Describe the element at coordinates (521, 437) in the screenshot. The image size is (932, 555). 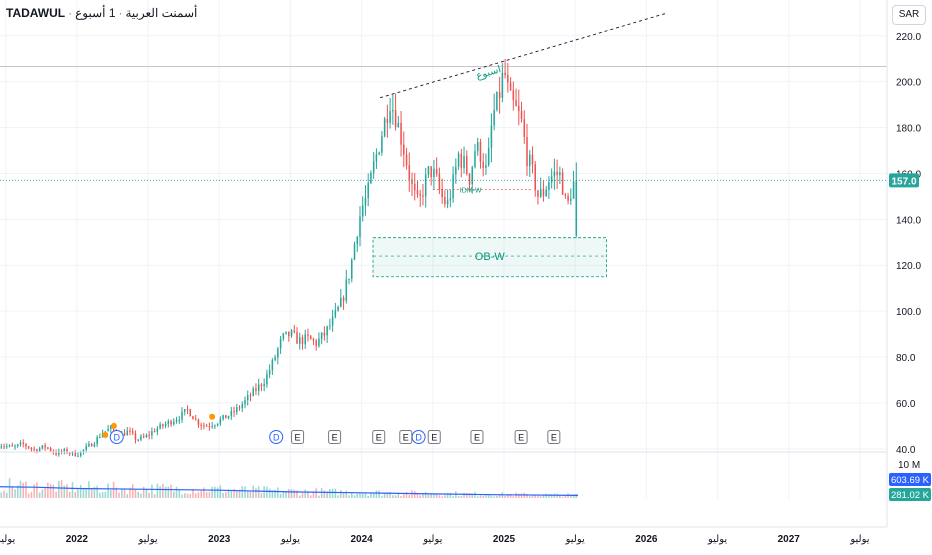
I see `earnings-marker` at that location.